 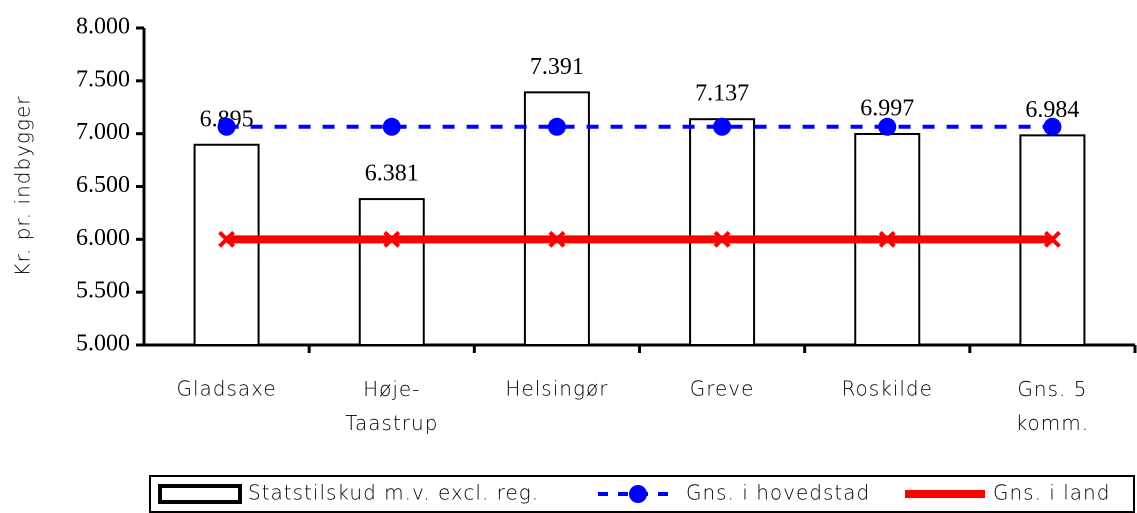 What do you see at coordinates (887, 389) in the screenshot?
I see `x-tick-label: Roskilde` at bounding box center [887, 389].